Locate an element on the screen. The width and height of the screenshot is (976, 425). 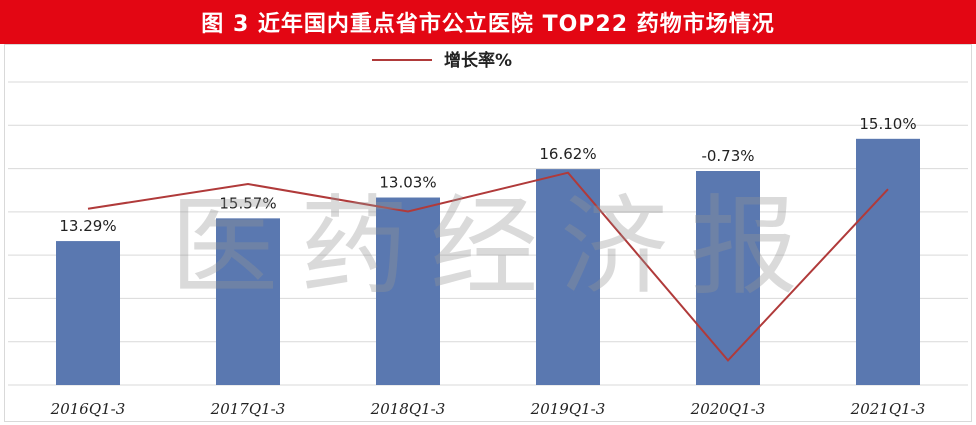
data-label: 15.57% is located at coordinates (247, 203).